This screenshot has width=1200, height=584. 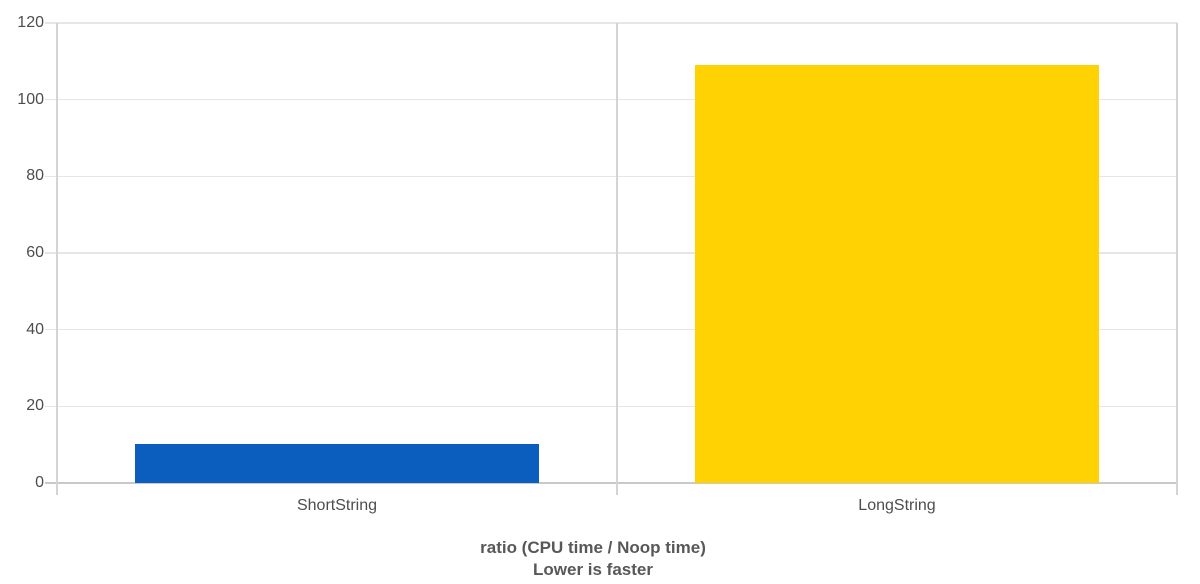 I want to click on x-axis-category-label: ShortString, so click(x=337, y=505).